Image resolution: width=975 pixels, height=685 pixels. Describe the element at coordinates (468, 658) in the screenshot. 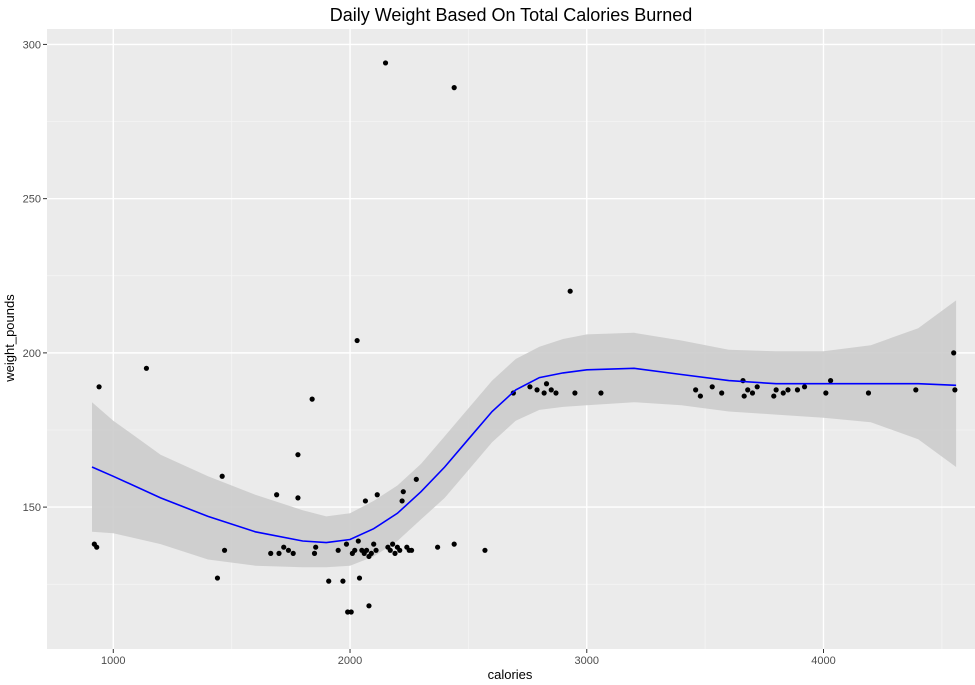

I see `x-axis-ticks: 1000 2000 3000 4000` at that location.